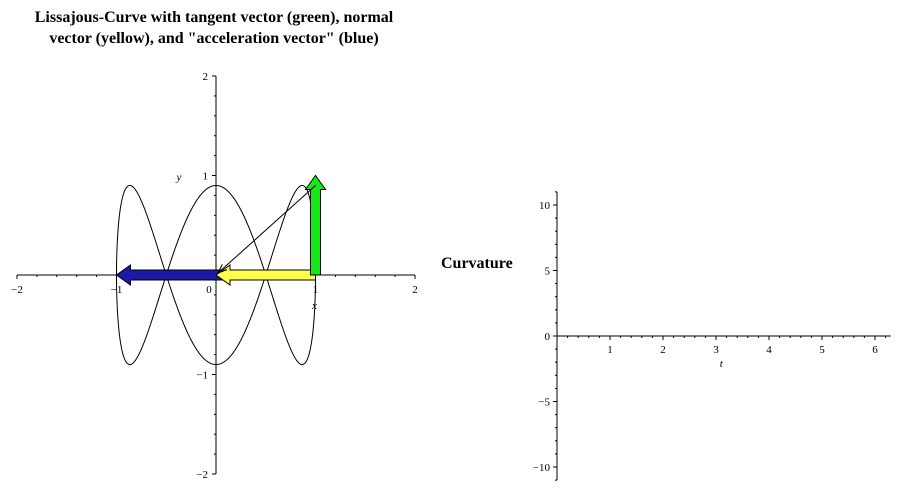  What do you see at coordinates (415, 290) in the screenshot?
I see `x-tick-label: 2` at bounding box center [415, 290].